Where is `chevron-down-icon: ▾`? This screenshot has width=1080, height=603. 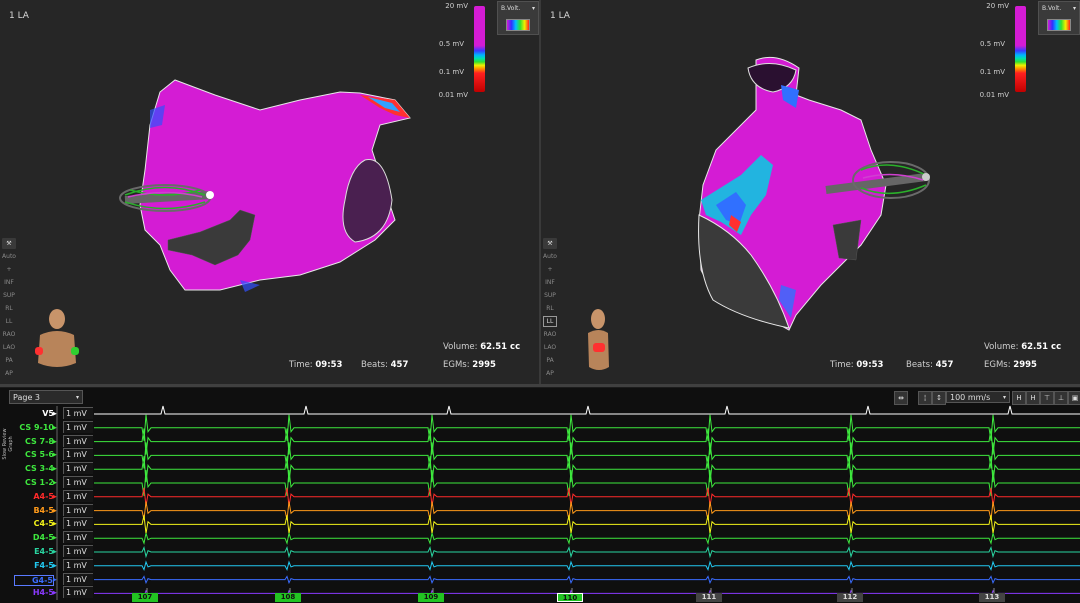 chevron-down-icon: ▾ is located at coordinates (1004, 397).